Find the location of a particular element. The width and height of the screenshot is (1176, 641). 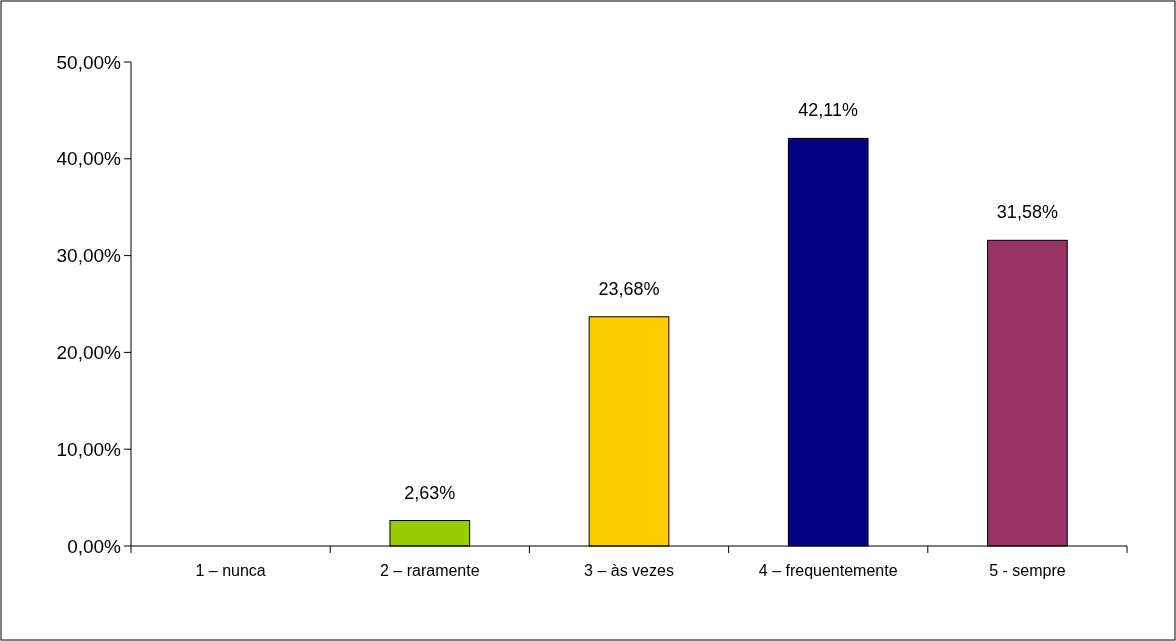

y-tick-label: 50,00% is located at coordinates (89, 62).